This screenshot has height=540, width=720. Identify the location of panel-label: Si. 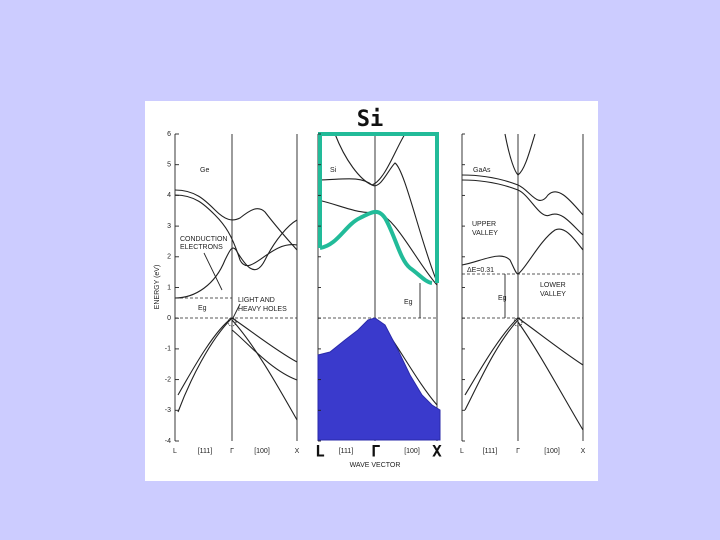
(333, 170).